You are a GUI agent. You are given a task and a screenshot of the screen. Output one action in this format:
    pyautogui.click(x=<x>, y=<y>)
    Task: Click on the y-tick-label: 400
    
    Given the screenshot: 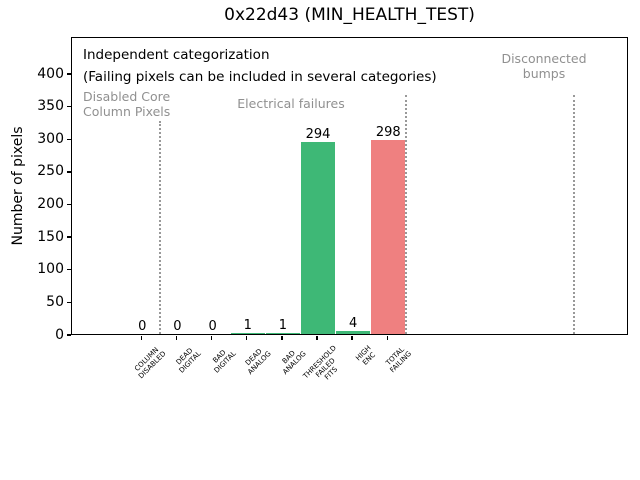 What is the action you would take?
    pyautogui.click(x=50, y=73)
    